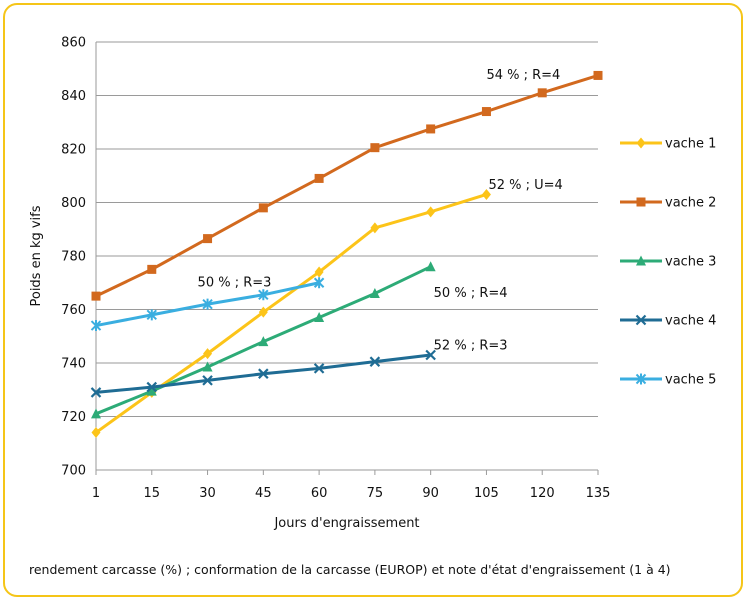  Describe the element at coordinates (235, 282) in the screenshot. I see `annotation-label: 50 % ; R=3` at that location.